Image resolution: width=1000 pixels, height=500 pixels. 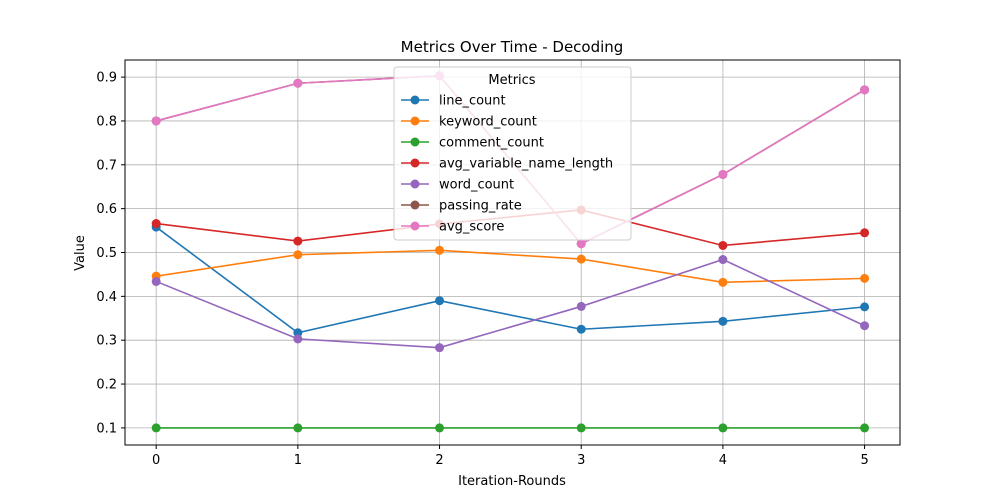 I want to click on legend-label: comment_count, so click(x=491, y=143).